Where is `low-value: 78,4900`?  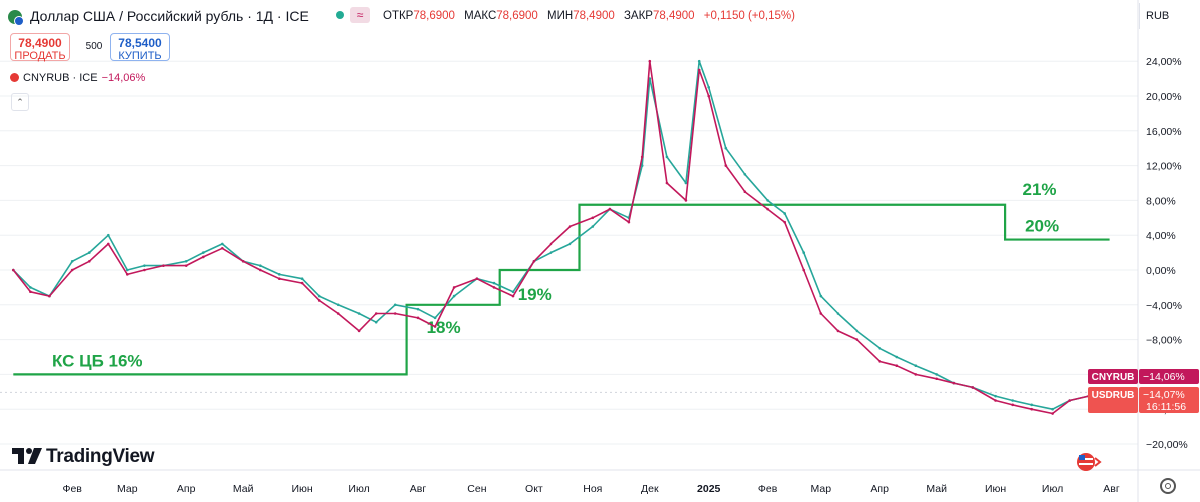 low-value: 78,4900 is located at coordinates (594, 16).